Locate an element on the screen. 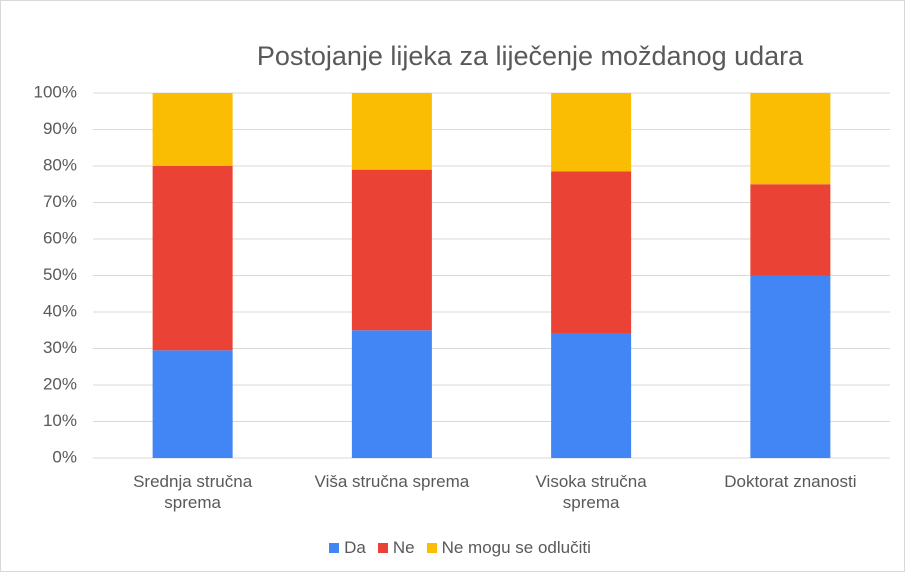 Image resolution: width=905 pixels, height=572 pixels. y-tick-label: 70% is located at coordinates (60, 201).